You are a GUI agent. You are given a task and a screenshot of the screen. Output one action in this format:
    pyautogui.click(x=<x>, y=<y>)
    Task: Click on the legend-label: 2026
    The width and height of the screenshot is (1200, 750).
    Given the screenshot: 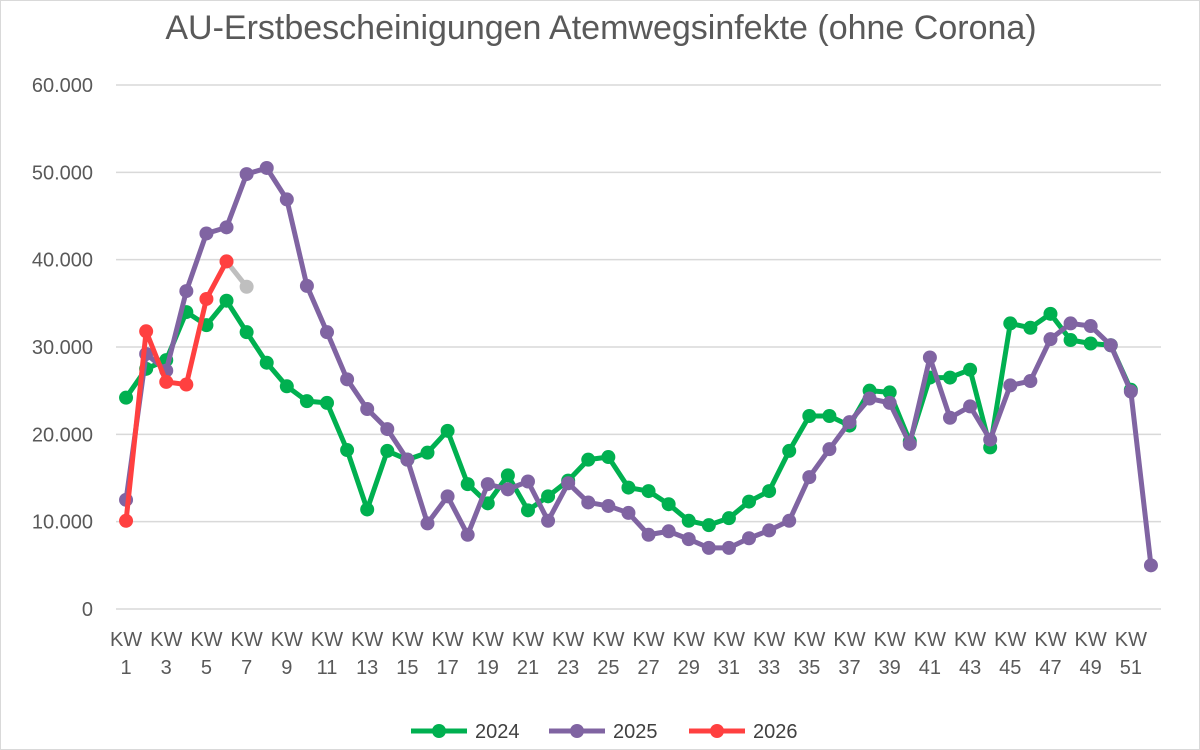 What is the action you would take?
    pyautogui.click(x=775, y=732)
    